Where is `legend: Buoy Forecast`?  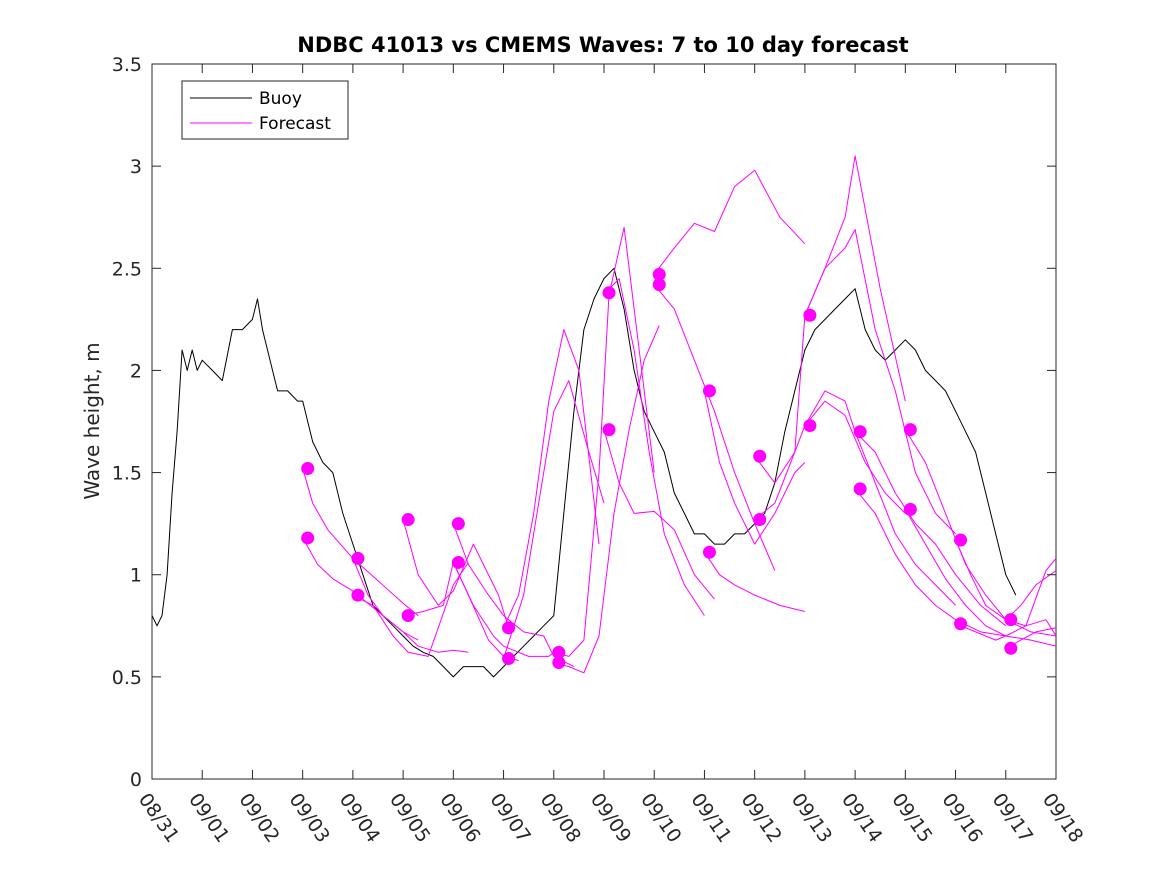
legend: Buoy Forecast is located at coordinates (265, 110).